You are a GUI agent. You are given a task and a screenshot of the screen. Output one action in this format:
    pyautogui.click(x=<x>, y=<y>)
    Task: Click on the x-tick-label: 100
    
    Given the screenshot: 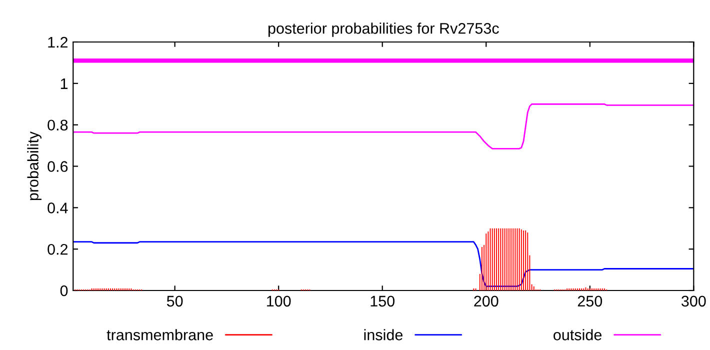 What is the action you would take?
    pyautogui.click(x=279, y=301)
    